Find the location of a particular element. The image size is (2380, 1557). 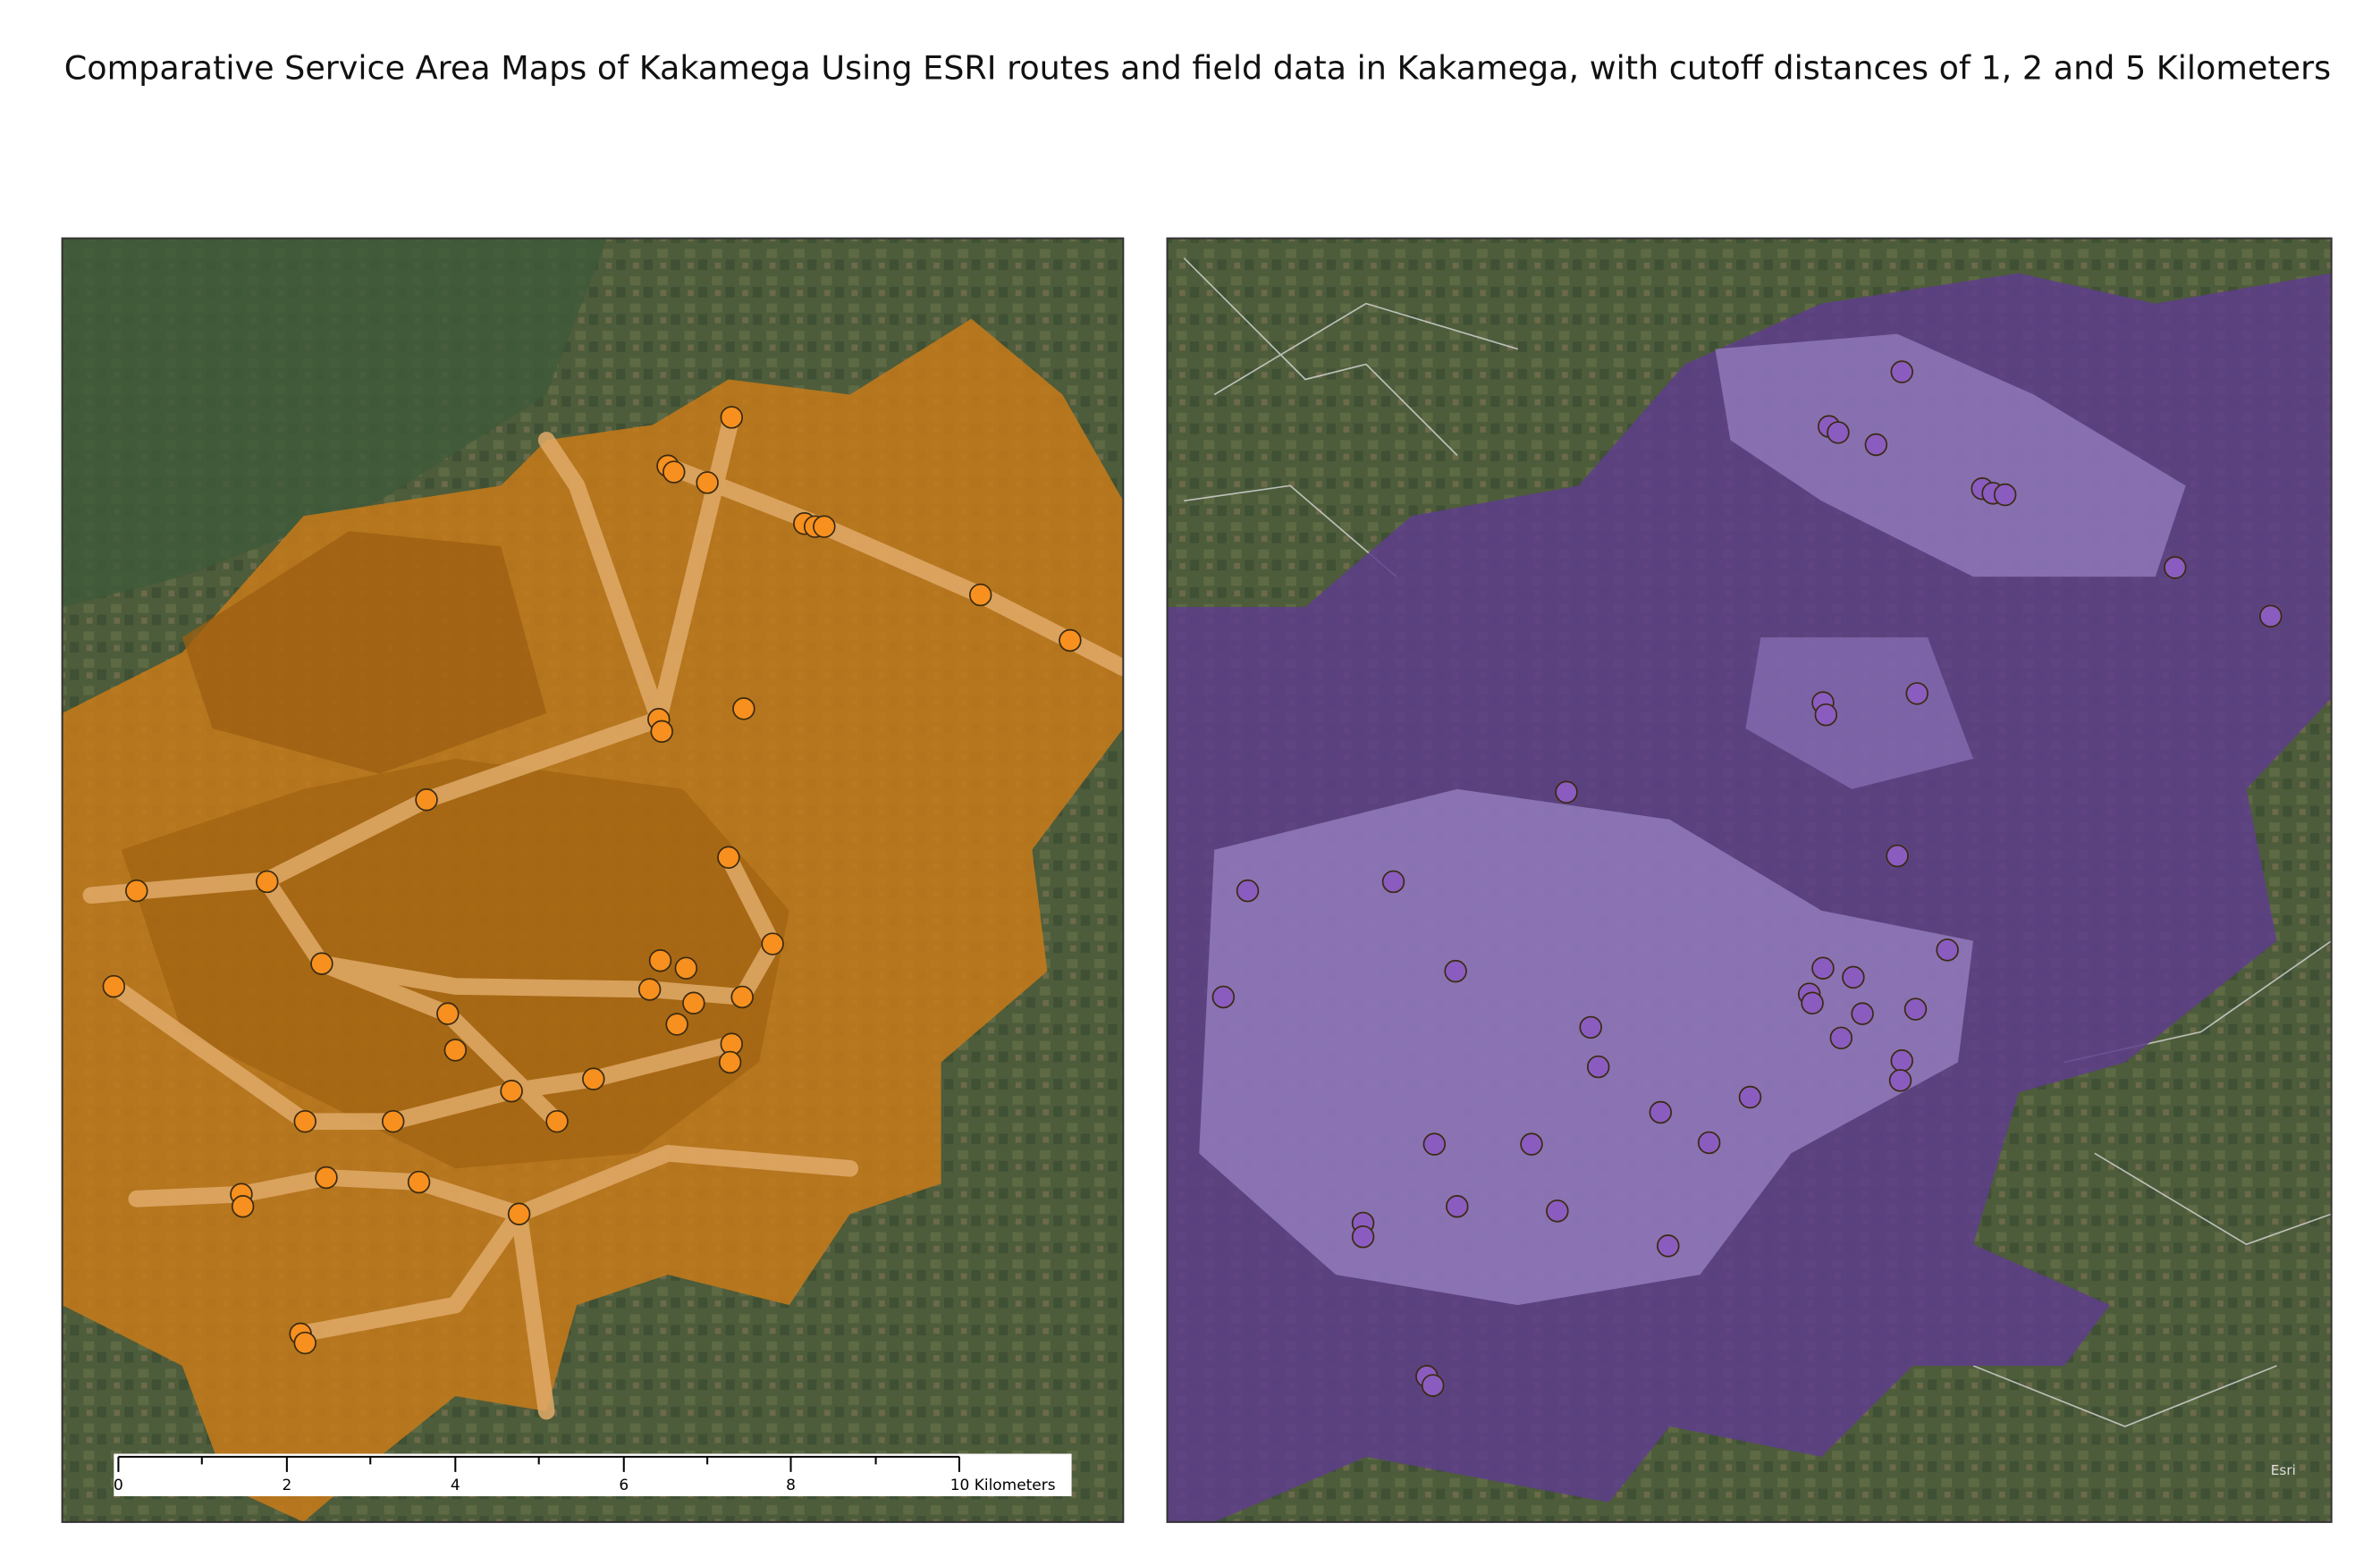

scale-bar is located at coordinates (593, 1475).